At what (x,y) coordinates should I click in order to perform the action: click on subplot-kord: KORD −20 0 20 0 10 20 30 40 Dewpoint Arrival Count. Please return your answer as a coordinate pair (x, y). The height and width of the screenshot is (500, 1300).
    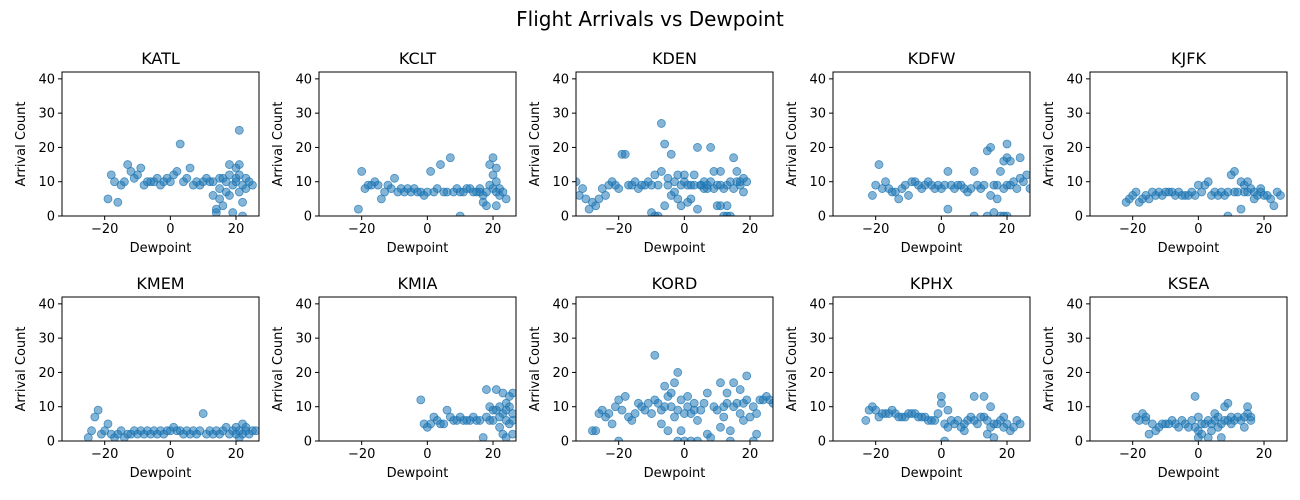
    Looking at the image, I should click on (651, 377).